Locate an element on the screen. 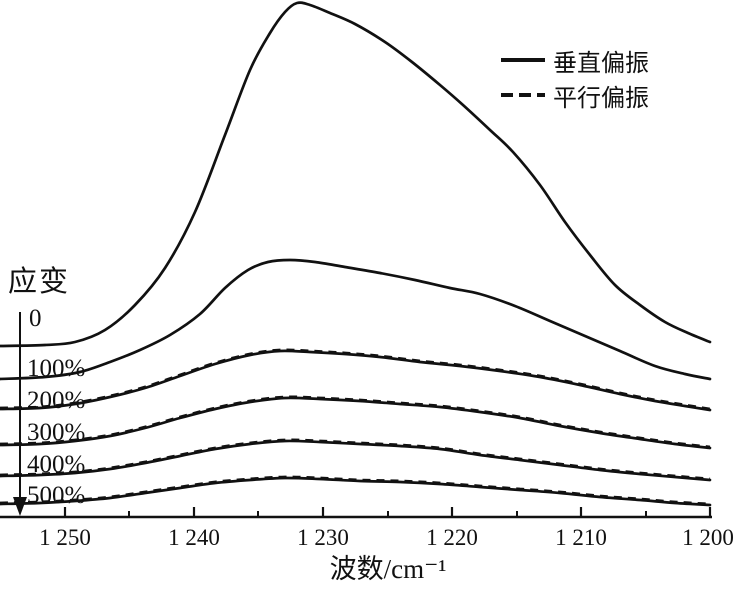 The width and height of the screenshot is (743, 596). legend-item-parallel: 平行偏振 is located at coordinates (575, 96).